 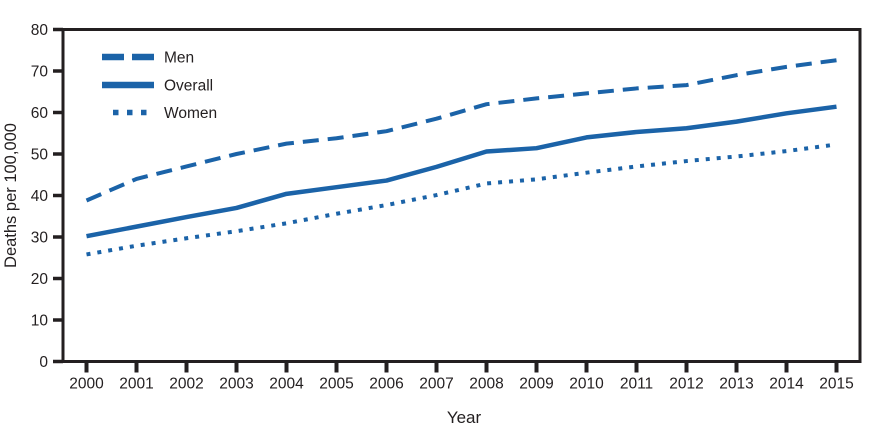 What do you see at coordinates (148, 58) in the screenshot?
I see `legend-item-men: Men` at bounding box center [148, 58].